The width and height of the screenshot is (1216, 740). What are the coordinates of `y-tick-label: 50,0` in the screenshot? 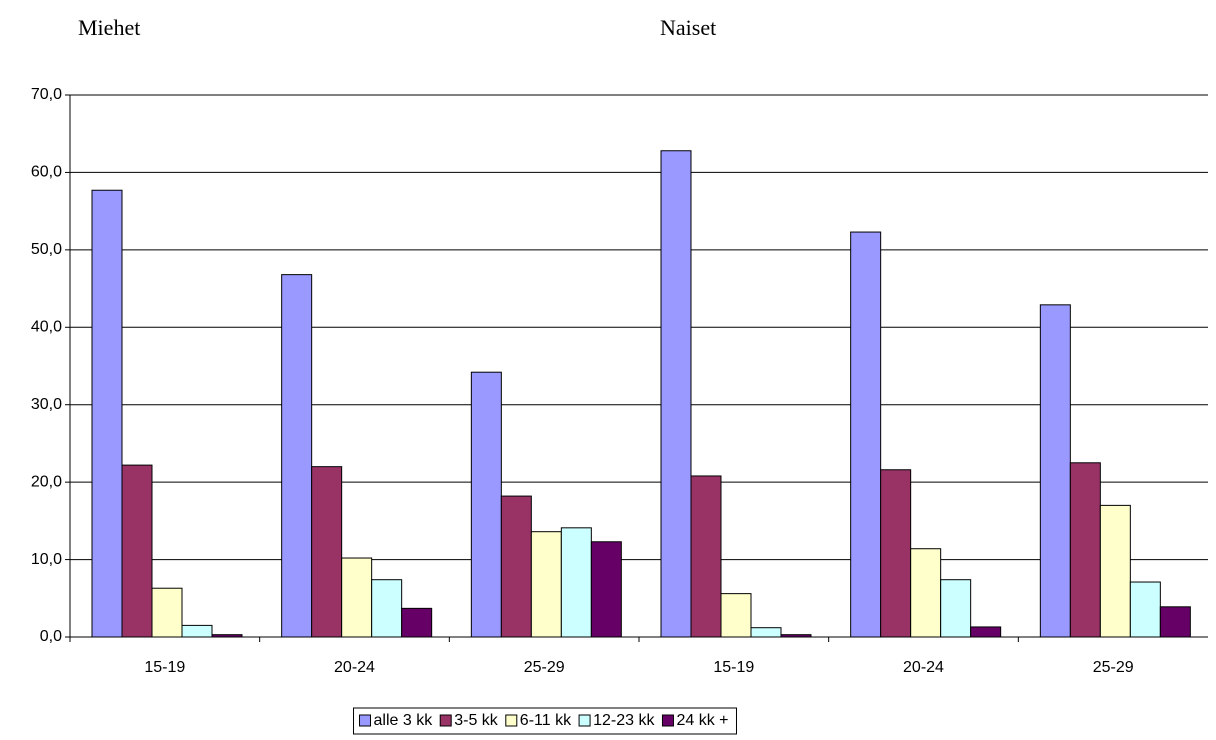 It's located at (46, 249).